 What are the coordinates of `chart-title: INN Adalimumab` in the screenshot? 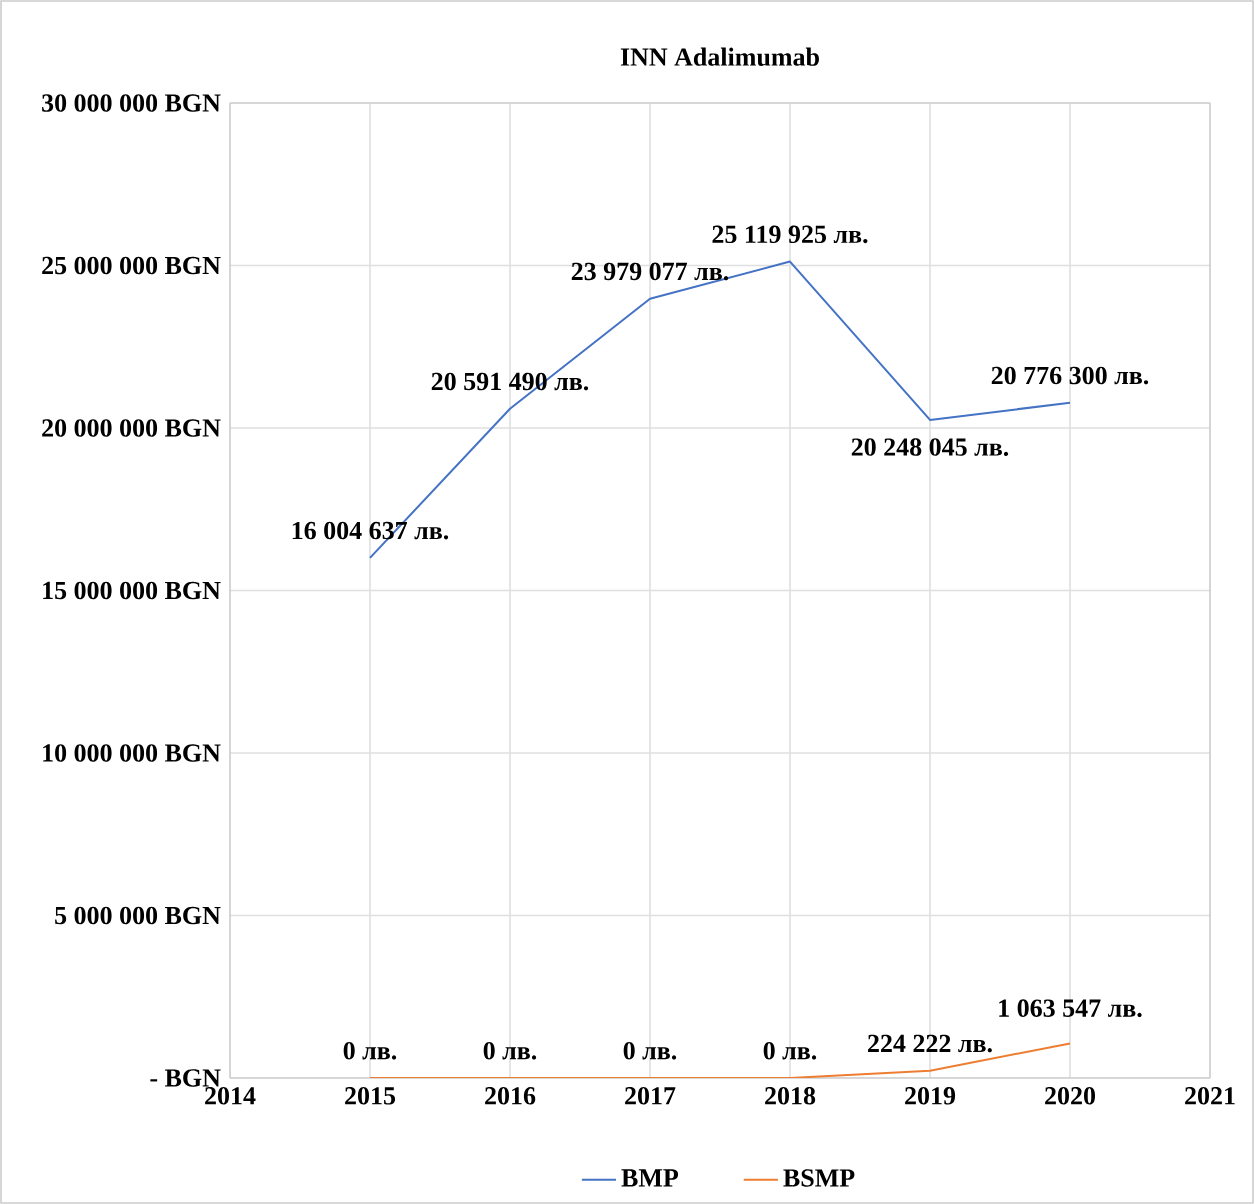 It's located at (719, 56).